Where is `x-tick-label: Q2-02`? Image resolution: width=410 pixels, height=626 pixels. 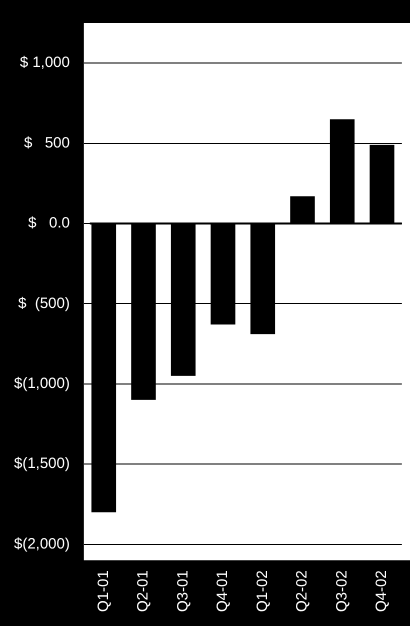 x-tick-label: Q2-02 is located at coordinates (302, 591).